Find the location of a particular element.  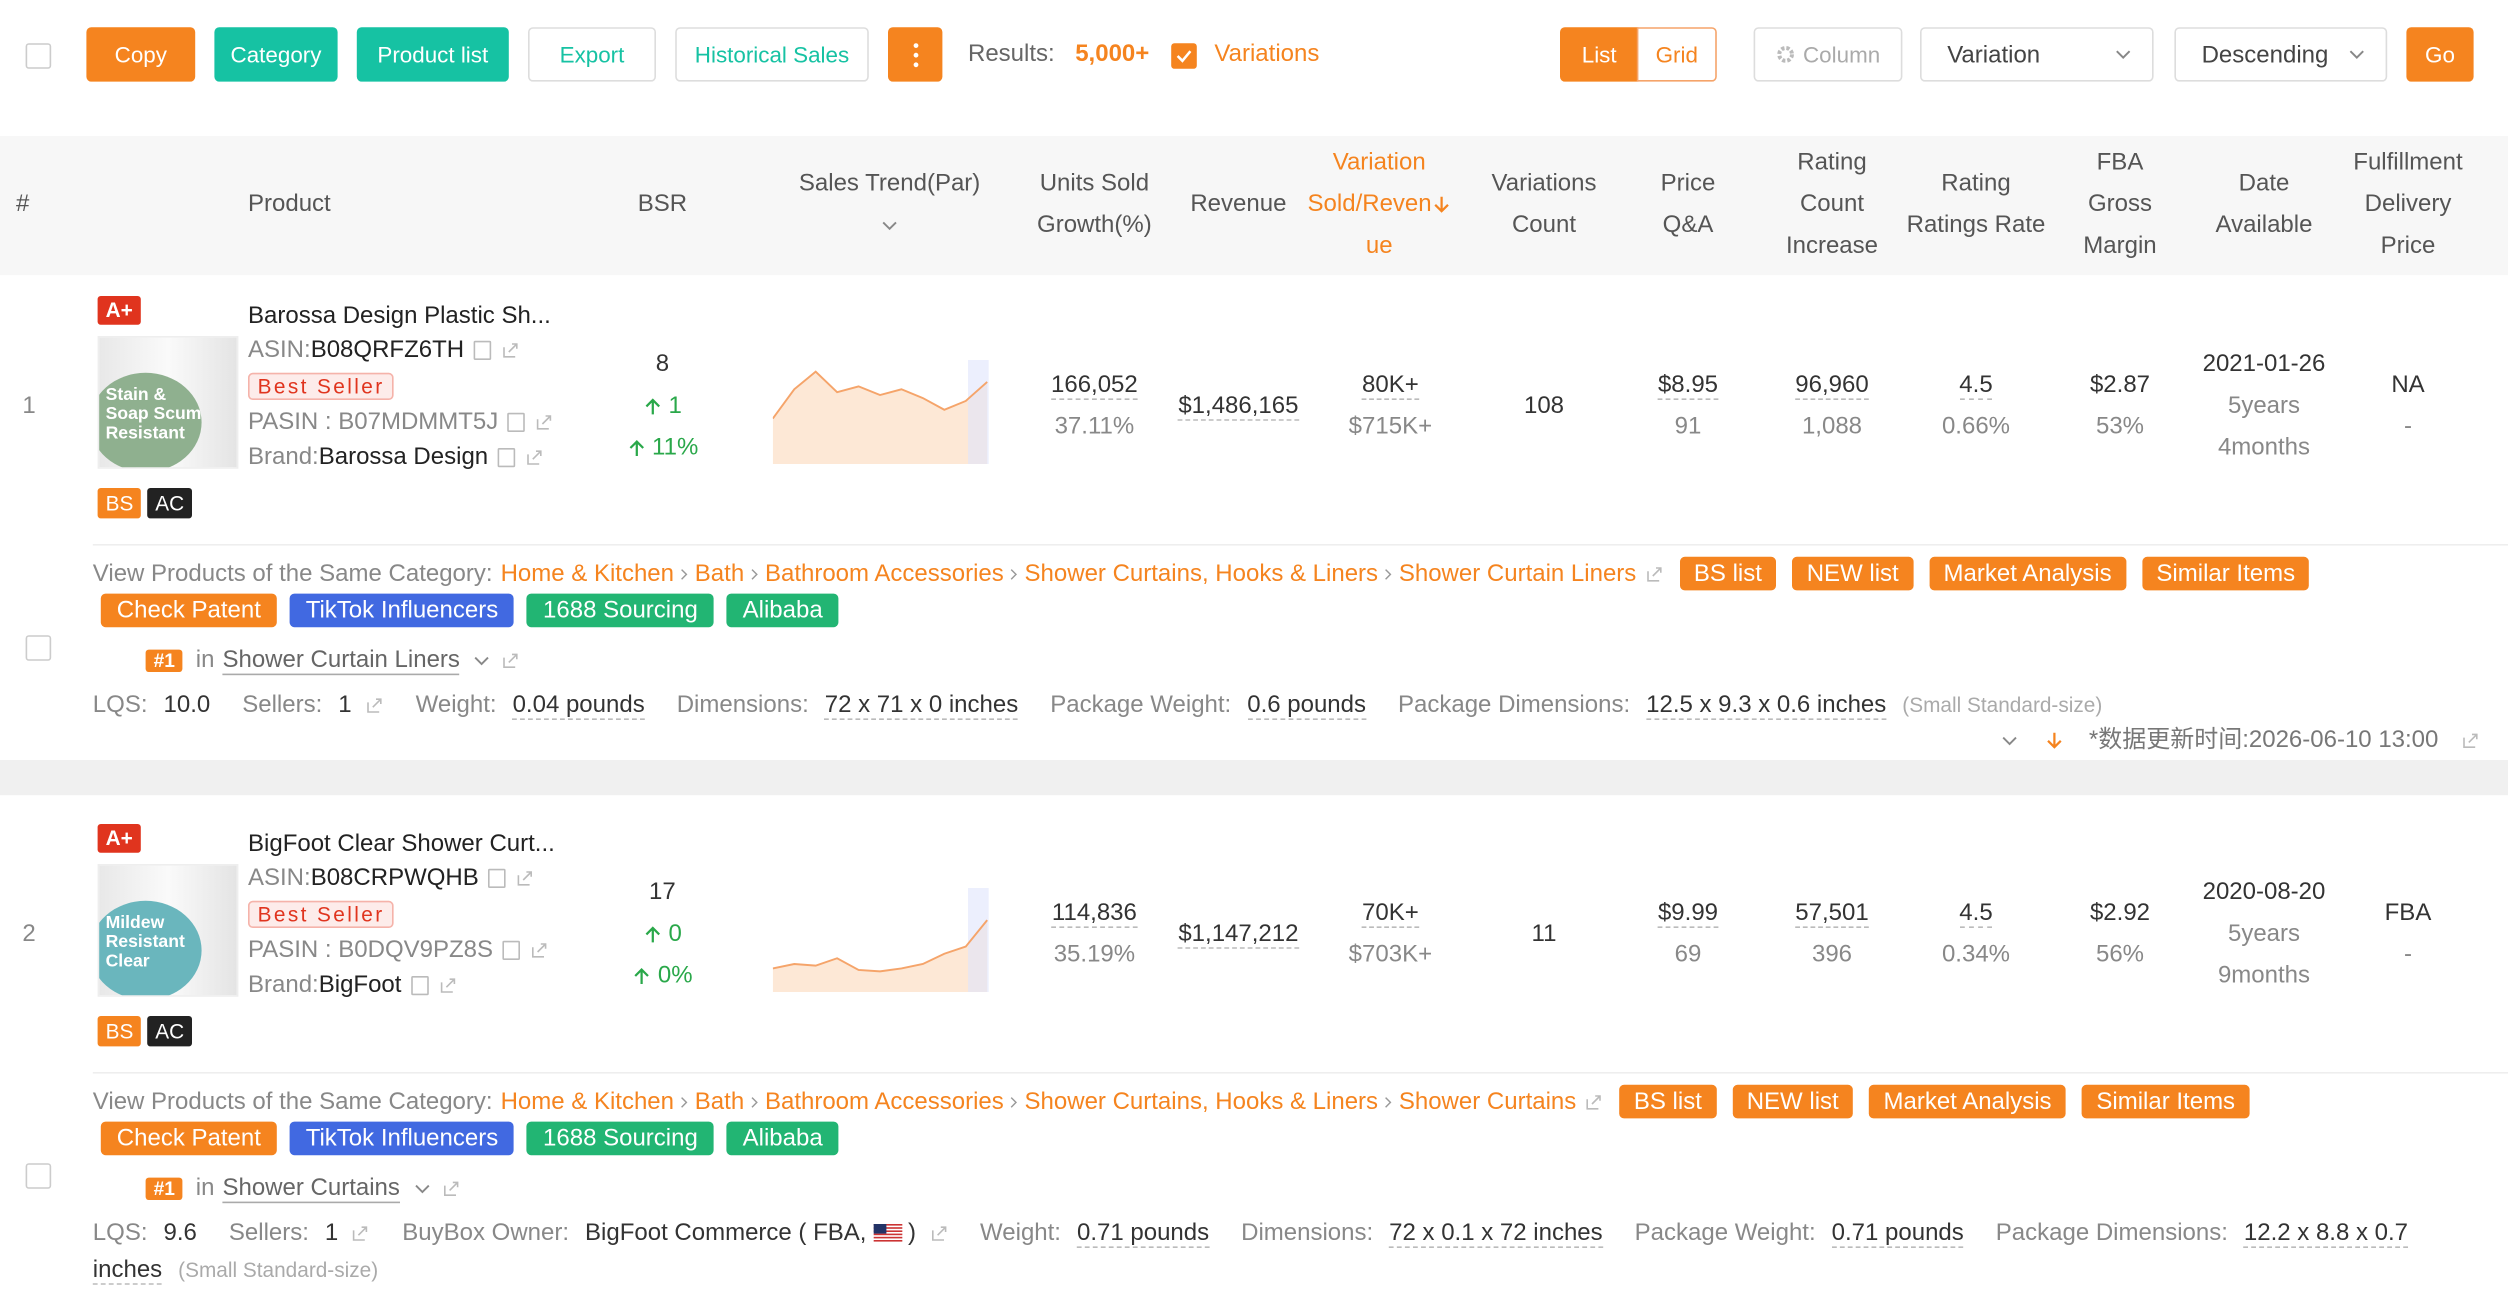

detail-value: 1 is located at coordinates (331, 1233).